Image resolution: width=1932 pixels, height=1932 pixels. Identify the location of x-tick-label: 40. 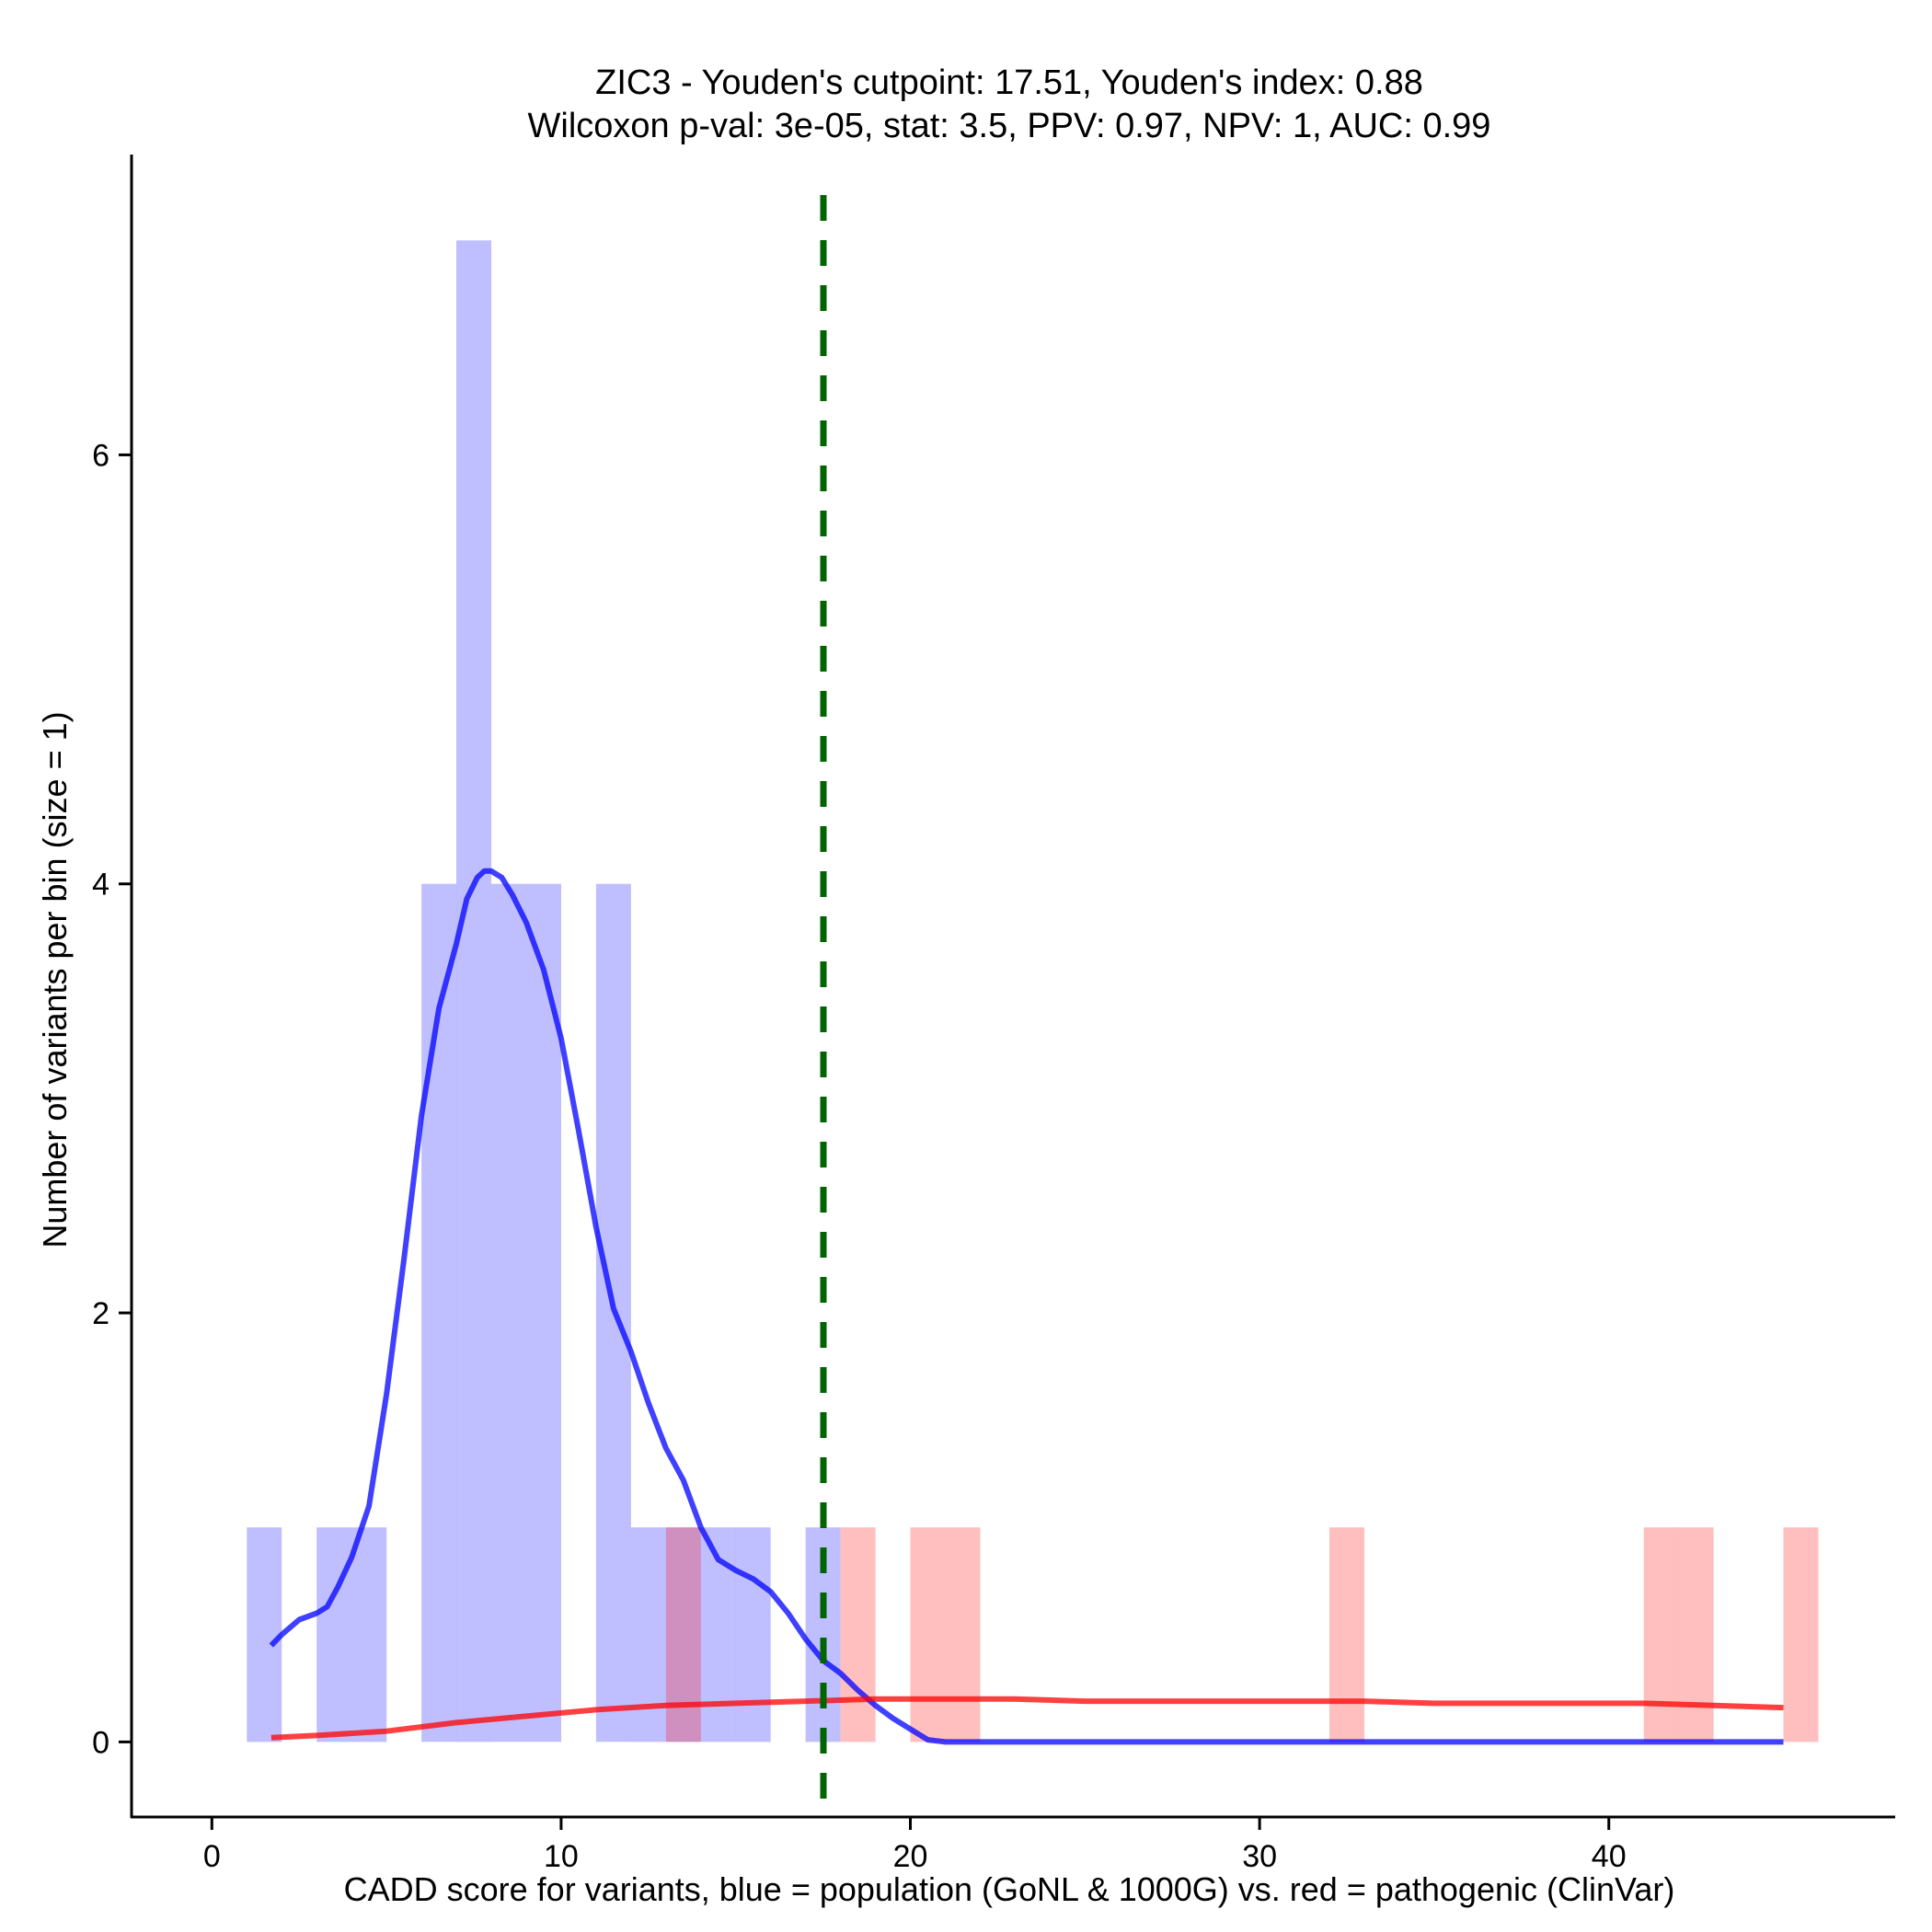
(1609, 1856).